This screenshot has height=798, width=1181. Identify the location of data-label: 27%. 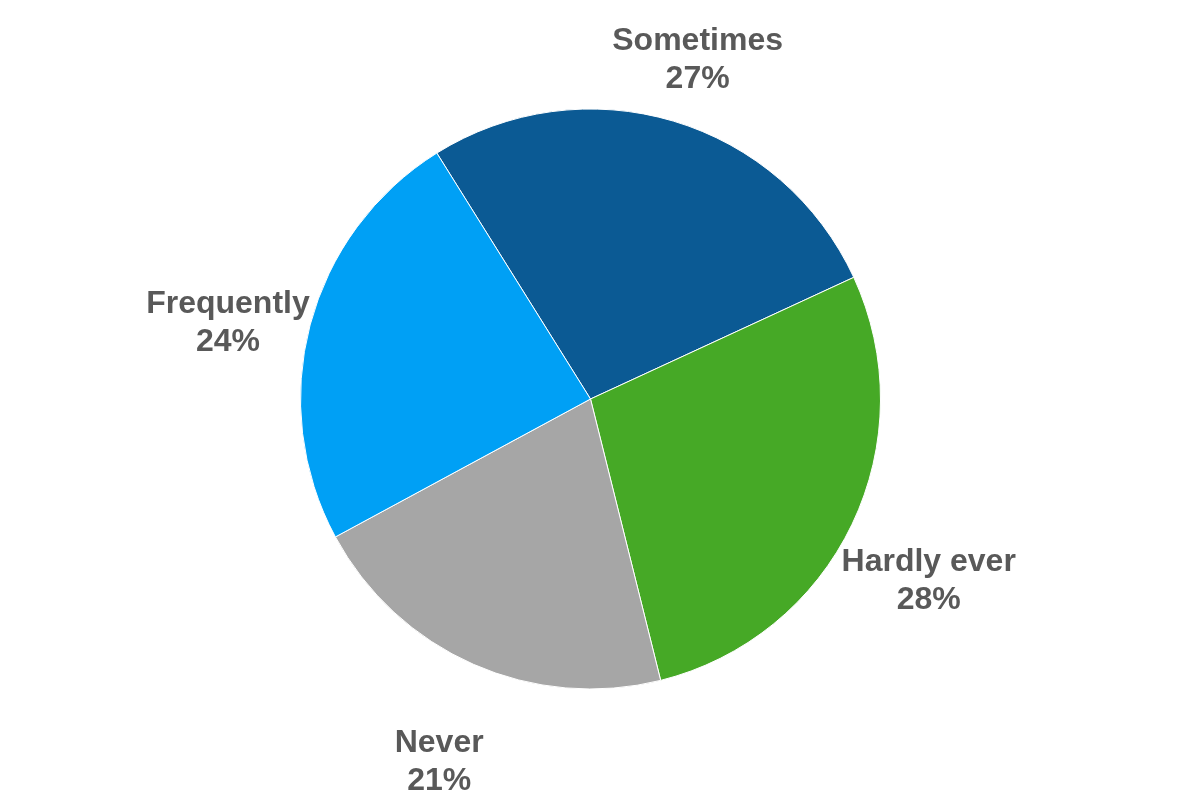
(697, 76).